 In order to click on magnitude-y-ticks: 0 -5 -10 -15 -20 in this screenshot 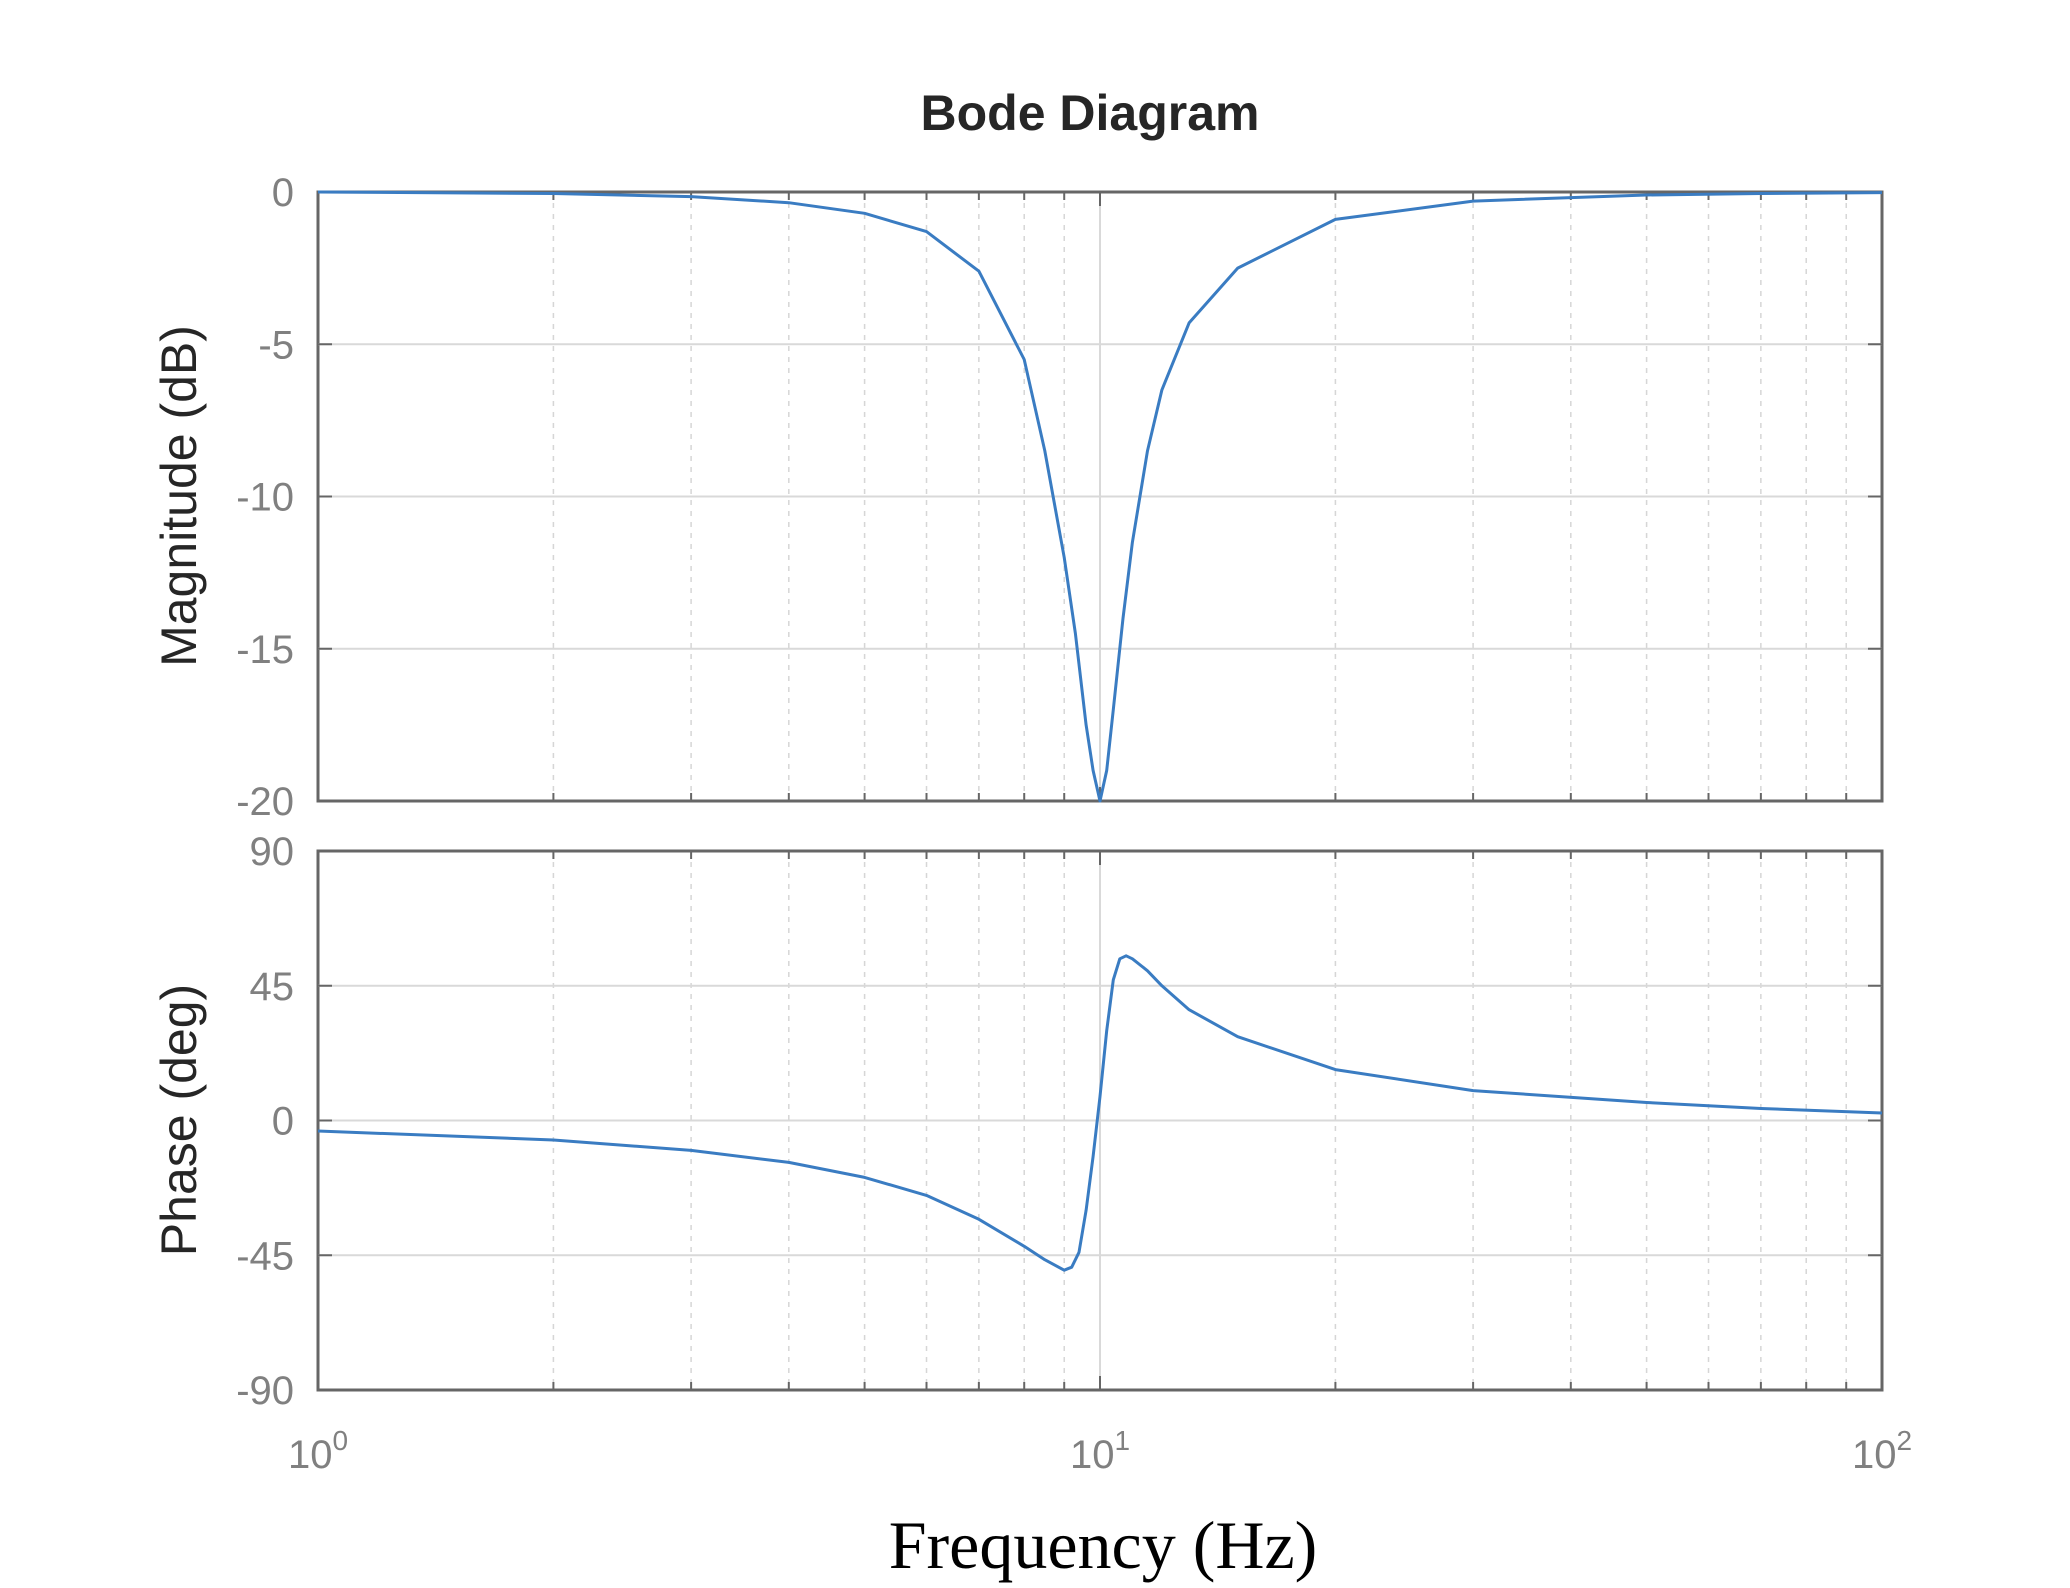, I will do `click(265, 497)`.